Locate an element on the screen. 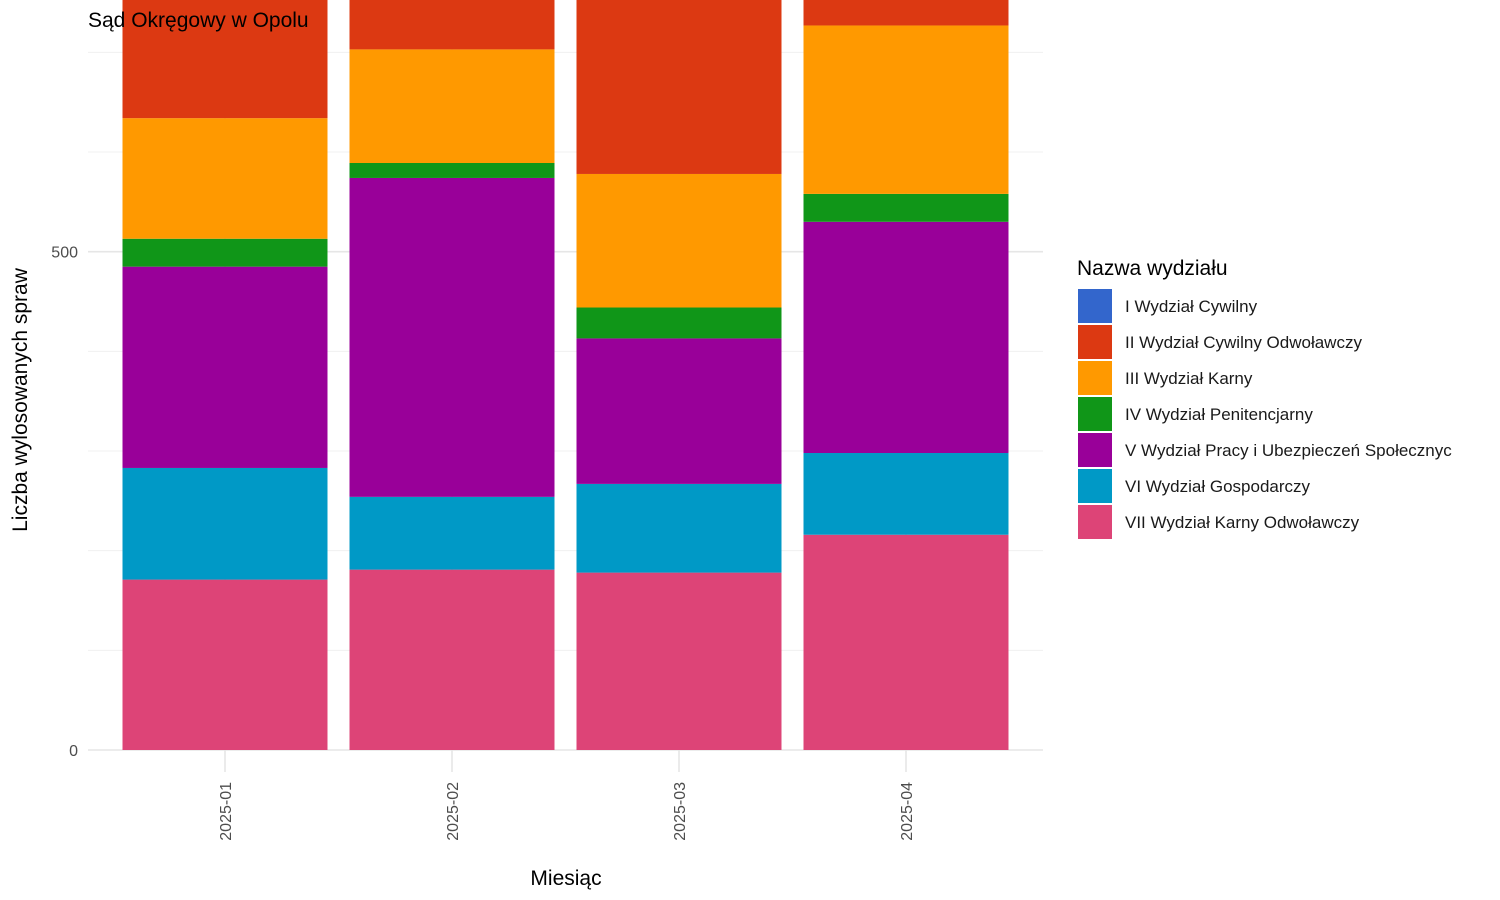  x-tick-label: 2025-01 is located at coordinates (226, 811).